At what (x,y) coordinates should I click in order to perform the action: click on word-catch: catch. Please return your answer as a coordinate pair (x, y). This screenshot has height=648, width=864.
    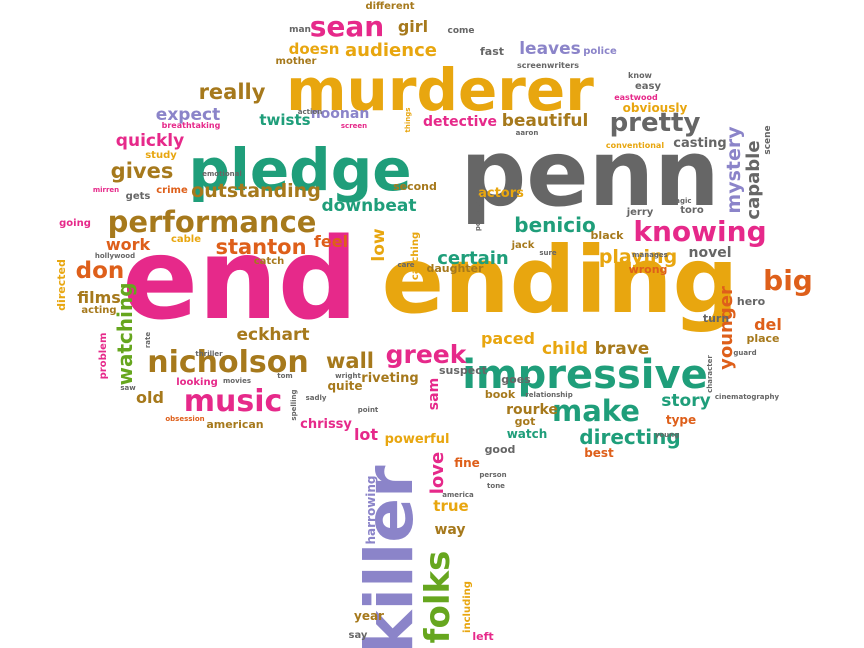
    Looking at the image, I should click on (269, 261).